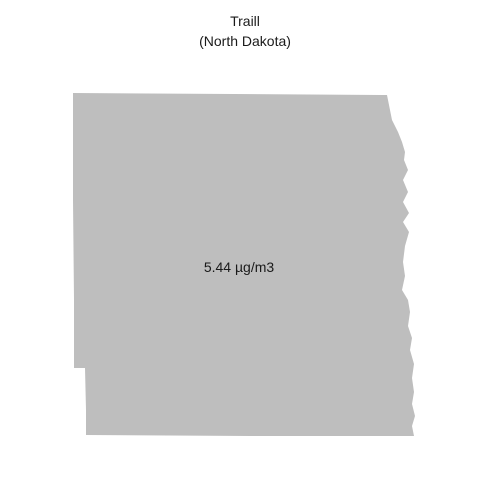 This screenshot has height=489, width=490. Describe the element at coordinates (245, 21) in the screenshot. I see `map-title: Traill` at that location.